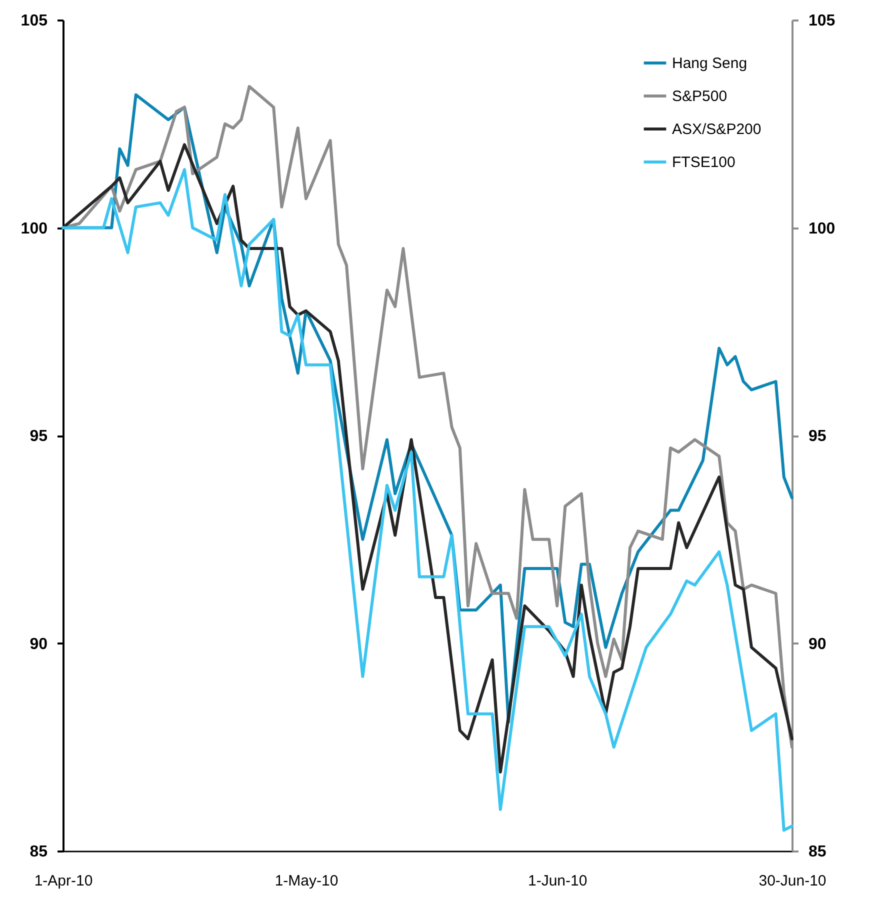 Image resolution: width=872 pixels, height=907 pixels. Describe the element at coordinates (717, 129) in the screenshot. I see `legend-label: ASX/S&P200` at that location.